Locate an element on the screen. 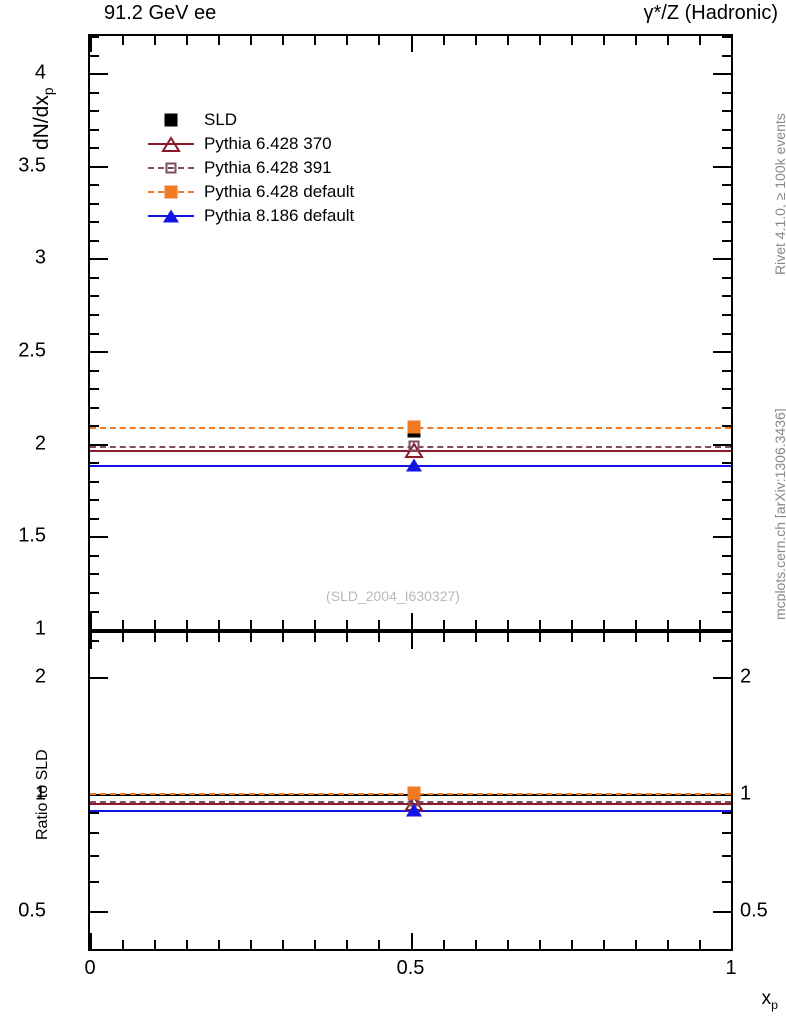 This screenshot has width=786, height=1024. y-tick-label-main: 1.5 is located at coordinates (32, 535).